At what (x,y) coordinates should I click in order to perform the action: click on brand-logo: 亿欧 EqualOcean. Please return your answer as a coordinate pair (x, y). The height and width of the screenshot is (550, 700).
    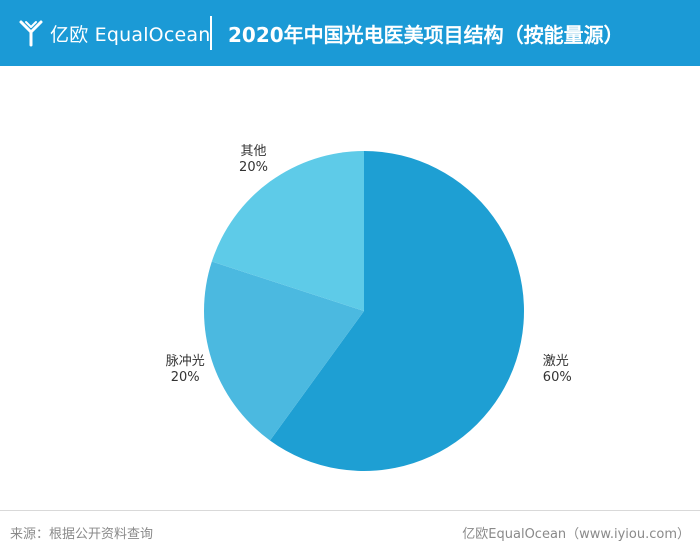
    Looking at the image, I should click on (114, 33).